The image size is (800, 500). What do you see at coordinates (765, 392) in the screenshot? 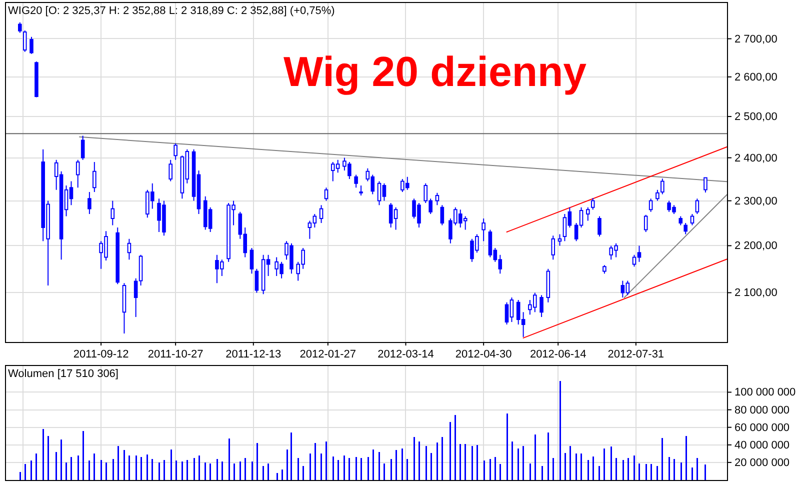
I see `y-tick-label: 100 000 000` at bounding box center [765, 392].